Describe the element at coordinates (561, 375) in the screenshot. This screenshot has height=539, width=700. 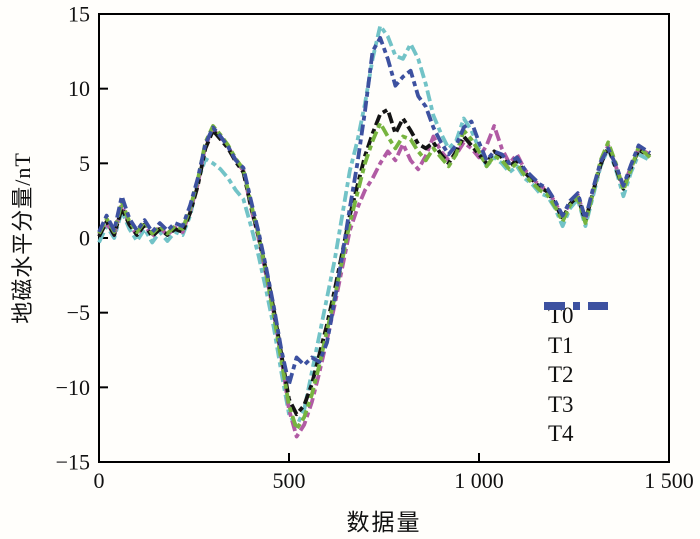
I see `legend-label-T2: T2` at that location.